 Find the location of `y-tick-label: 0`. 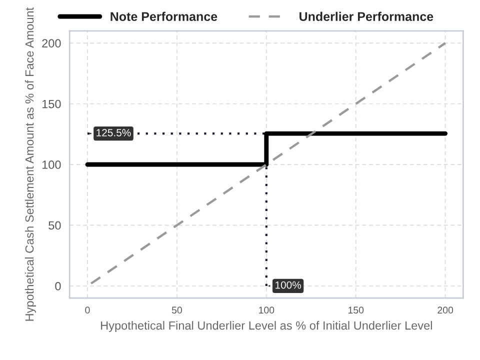

y-tick-label: 0 is located at coordinates (58, 286).